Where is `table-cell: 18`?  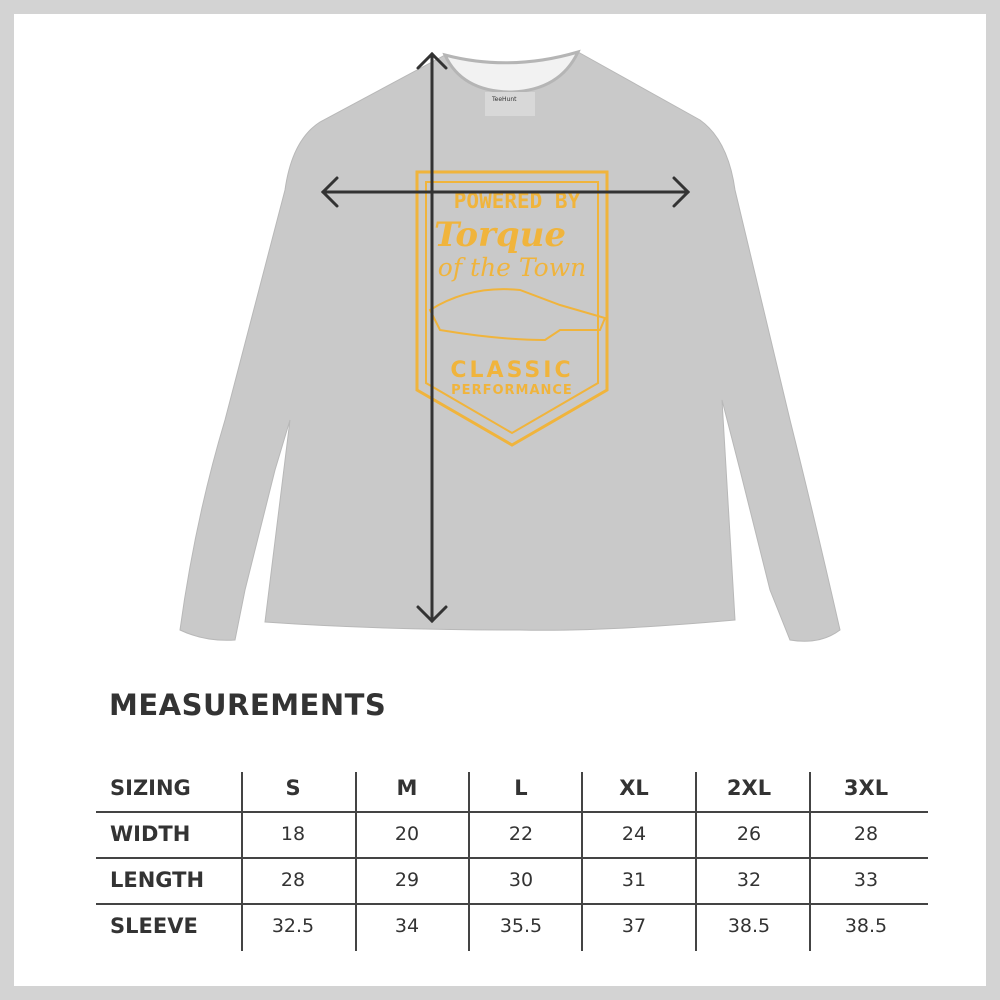 table-cell: 18 is located at coordinates (293, 834).